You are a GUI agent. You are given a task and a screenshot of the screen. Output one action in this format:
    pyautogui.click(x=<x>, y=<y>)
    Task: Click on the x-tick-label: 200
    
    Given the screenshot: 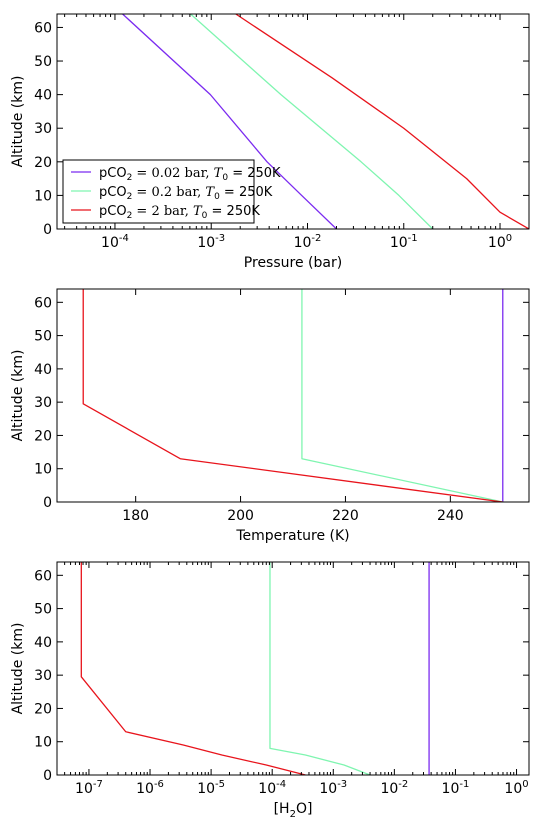 What is the action you would take?
    pyautogui.click(x=240, y=516)
    